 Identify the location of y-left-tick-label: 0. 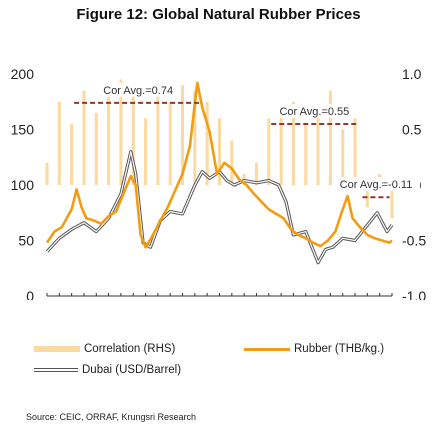
(30, 294).